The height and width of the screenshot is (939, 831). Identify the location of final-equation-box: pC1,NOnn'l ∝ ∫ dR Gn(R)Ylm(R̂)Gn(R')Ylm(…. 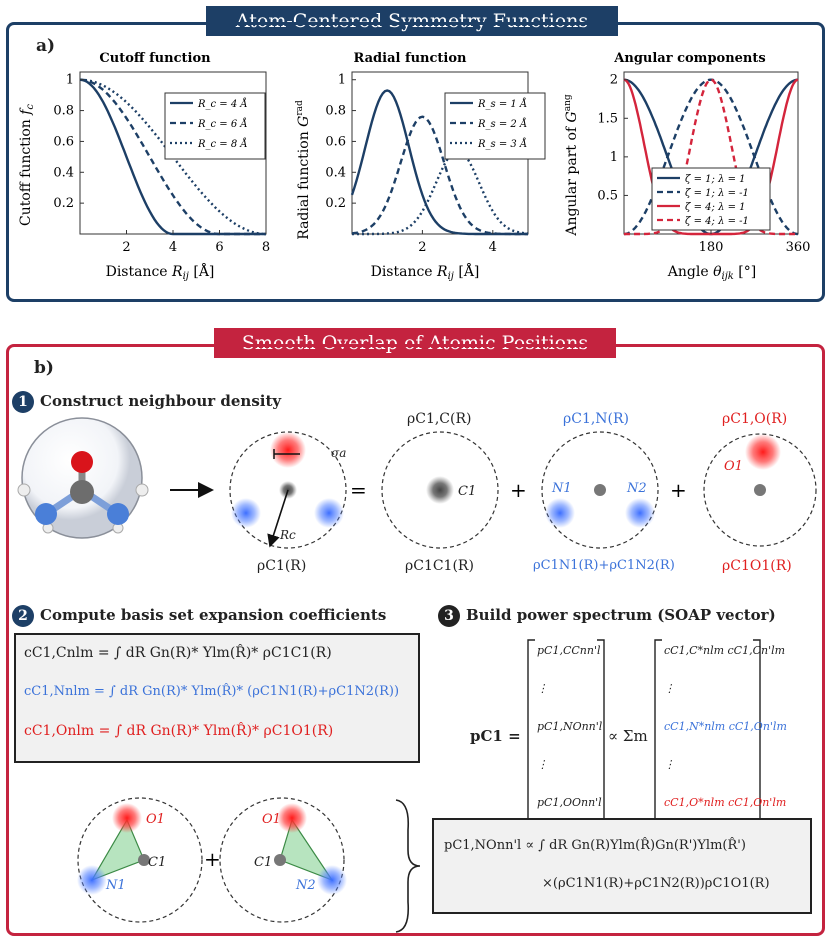
(622, 866).